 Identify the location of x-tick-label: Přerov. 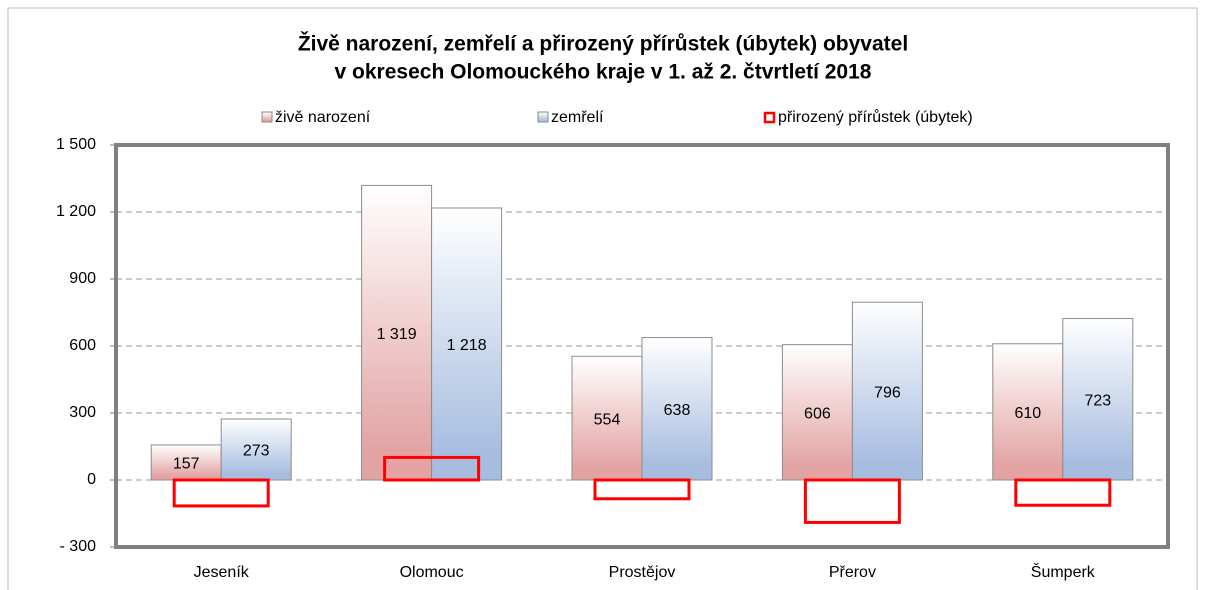
(852, 572).